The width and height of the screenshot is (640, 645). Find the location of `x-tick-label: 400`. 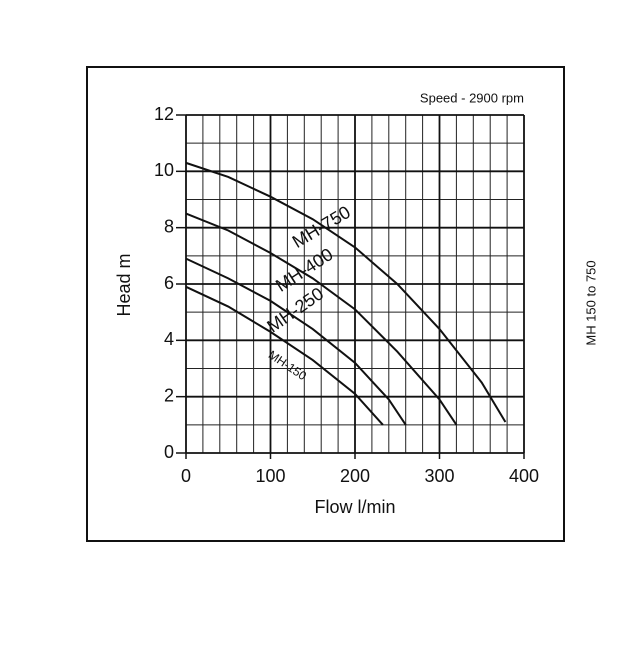

x-tick-label: 400 is located at coordinates (524, 476).